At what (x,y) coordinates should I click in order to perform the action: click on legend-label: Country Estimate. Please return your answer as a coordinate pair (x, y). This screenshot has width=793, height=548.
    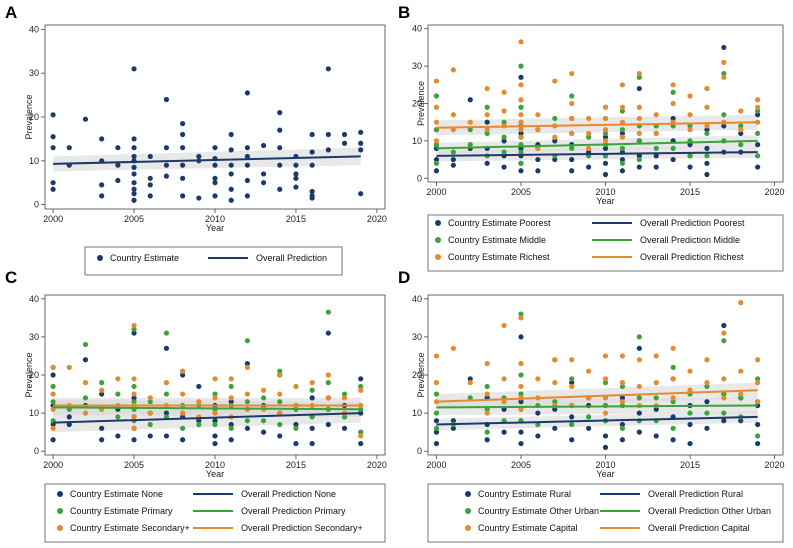
    Looking at the image, I should click on (144, 258).